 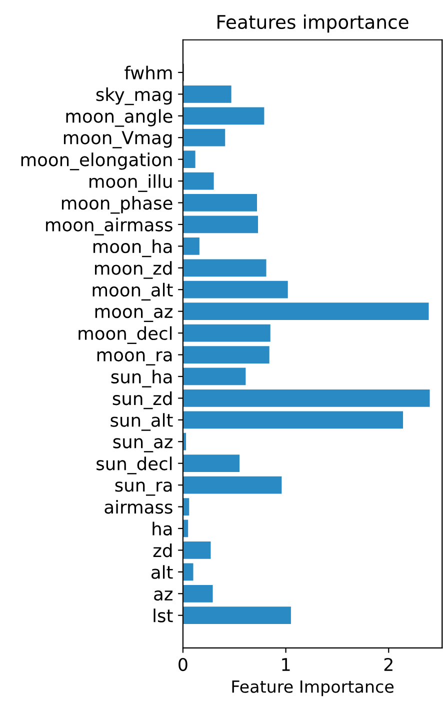 What do you see at coordinates (162, 550) in the screenshot?
I see `y-tick-label: zd` at bounding box center [162, 550].